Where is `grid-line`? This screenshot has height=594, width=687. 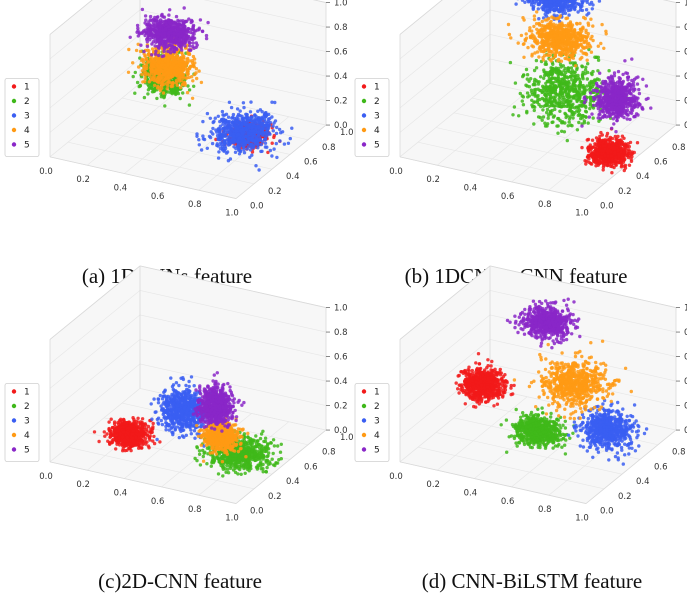
grid-line is located at coordinates (95, 95).